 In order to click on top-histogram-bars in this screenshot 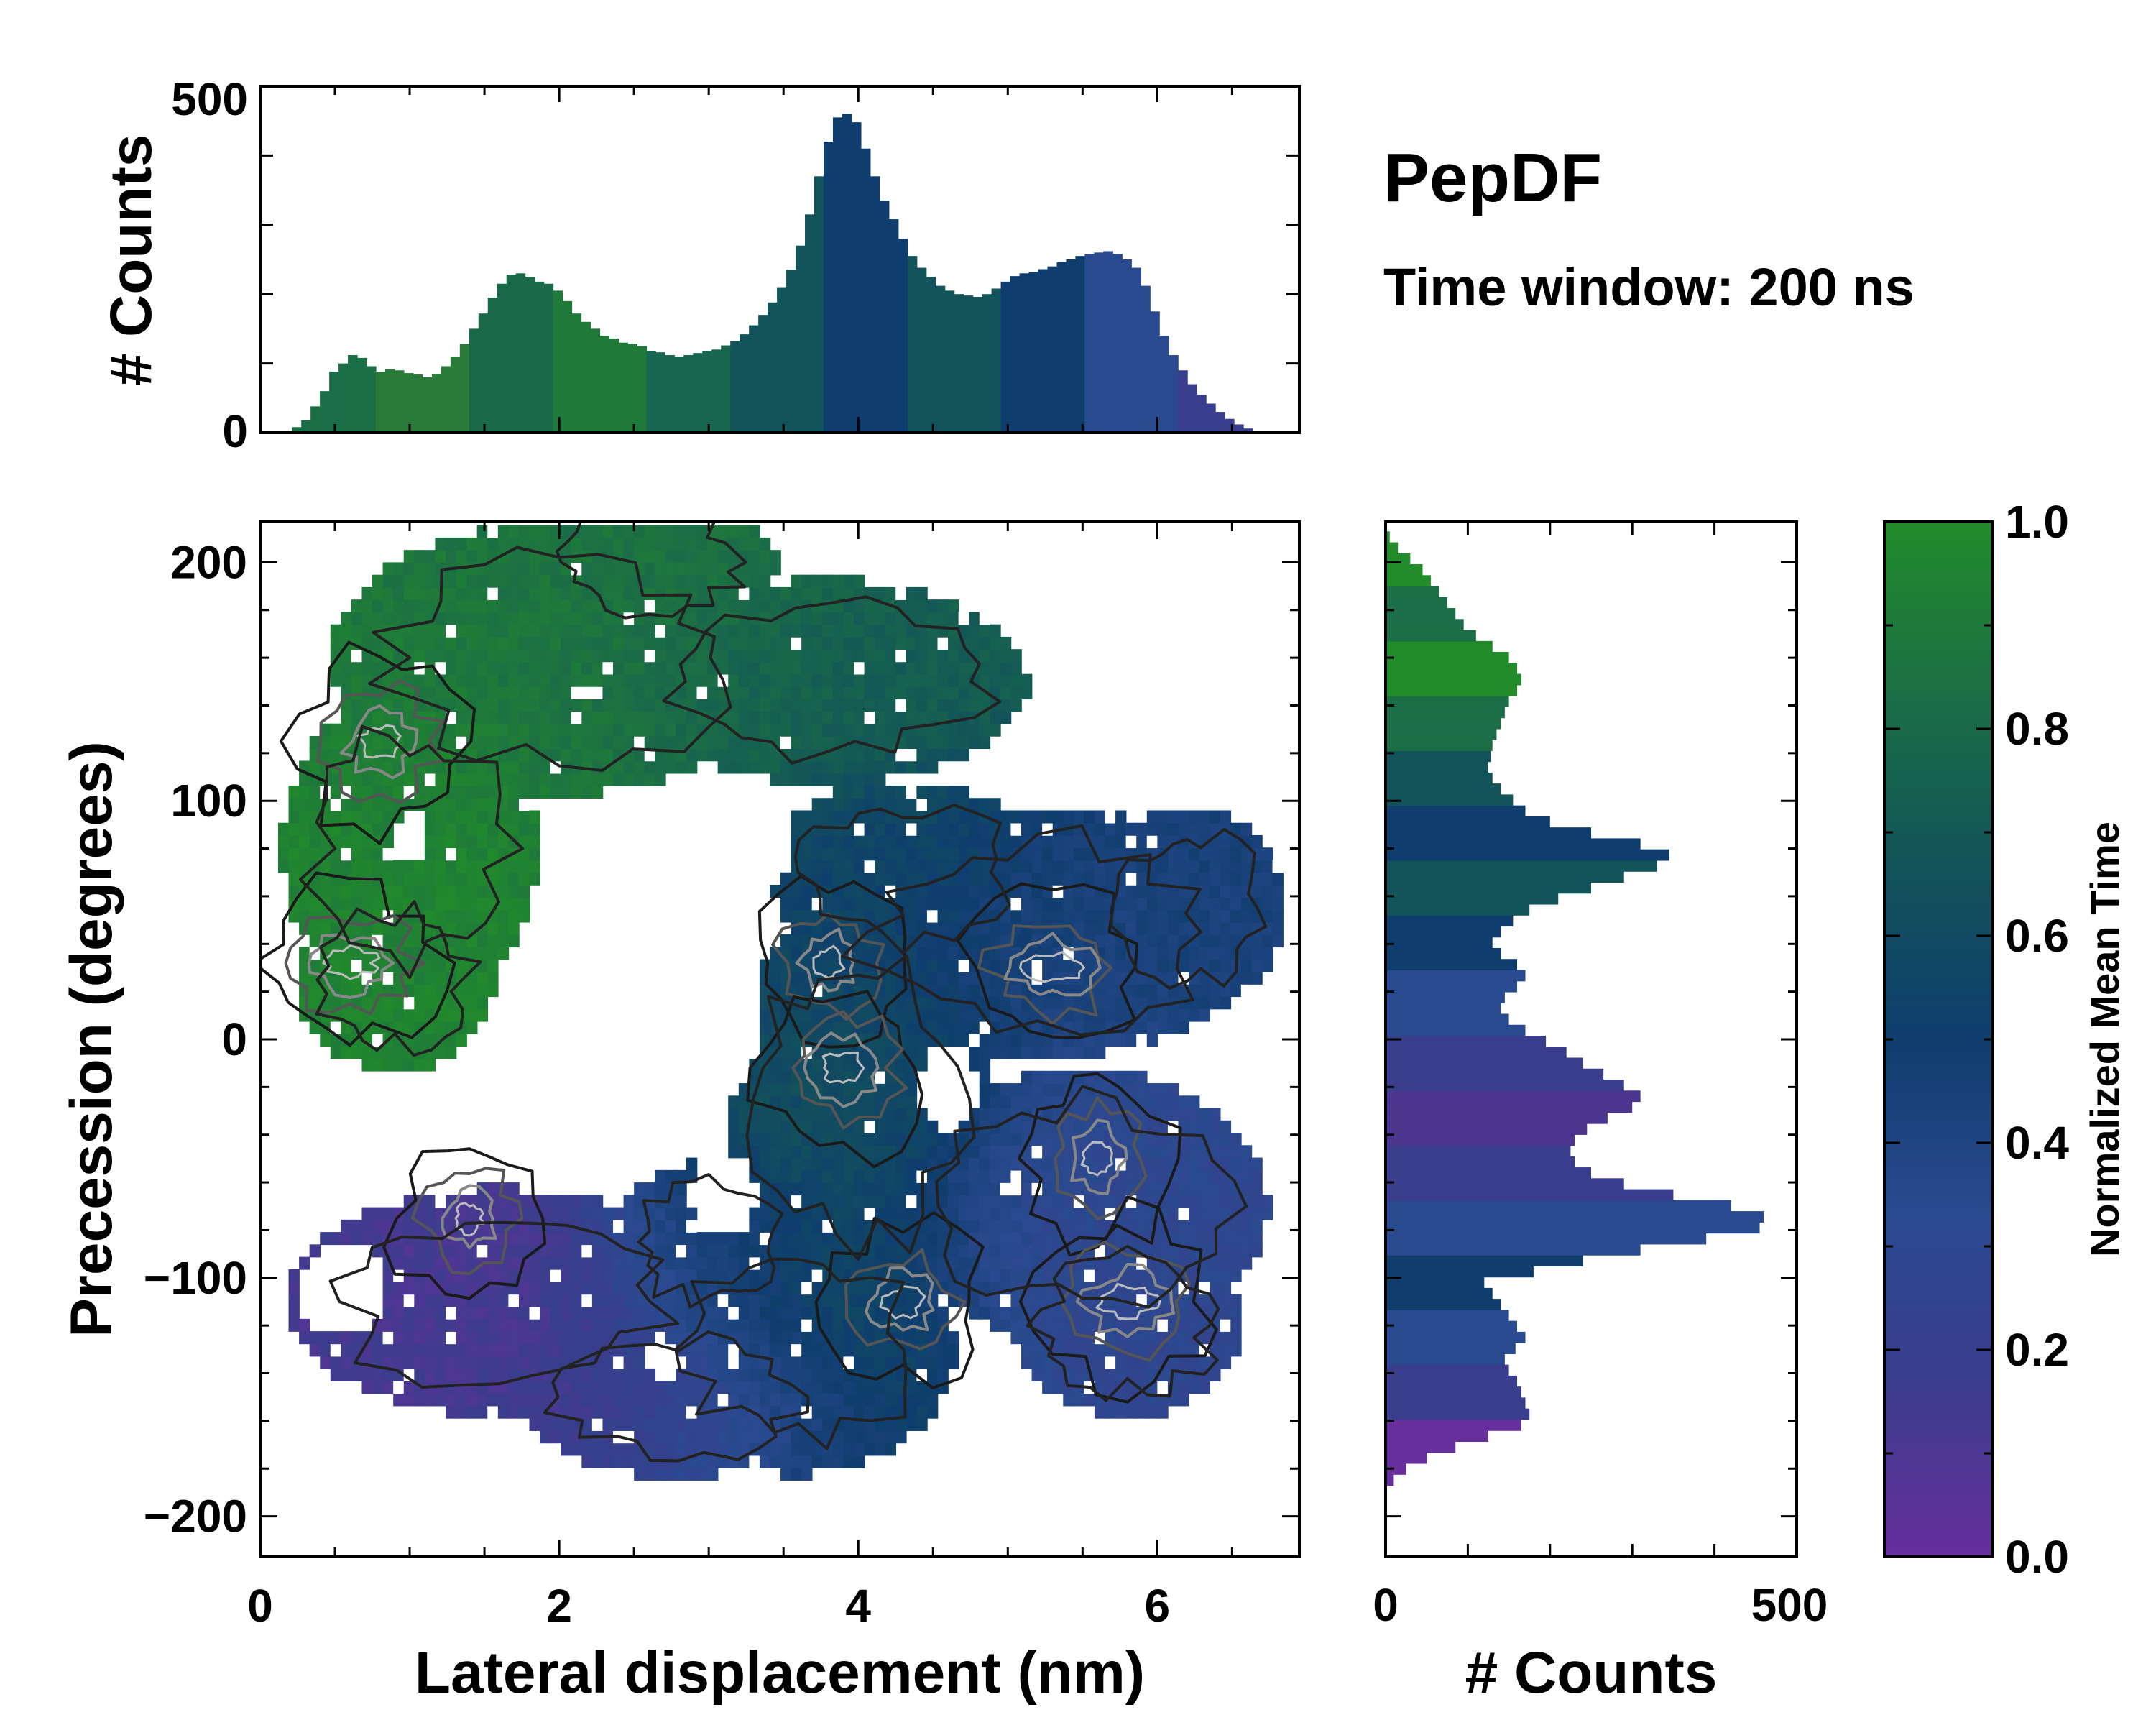, I will do `click(772, 273)`.